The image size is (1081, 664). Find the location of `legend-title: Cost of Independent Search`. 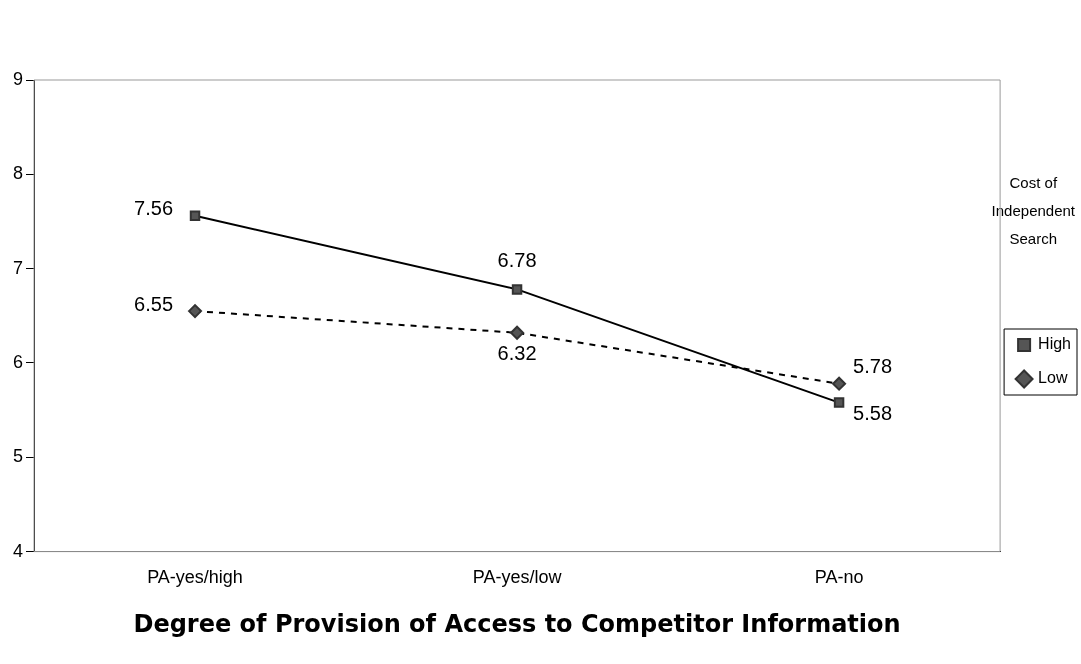

legend-title: Cost of Independent Search is located at coordinates (1033, 210).